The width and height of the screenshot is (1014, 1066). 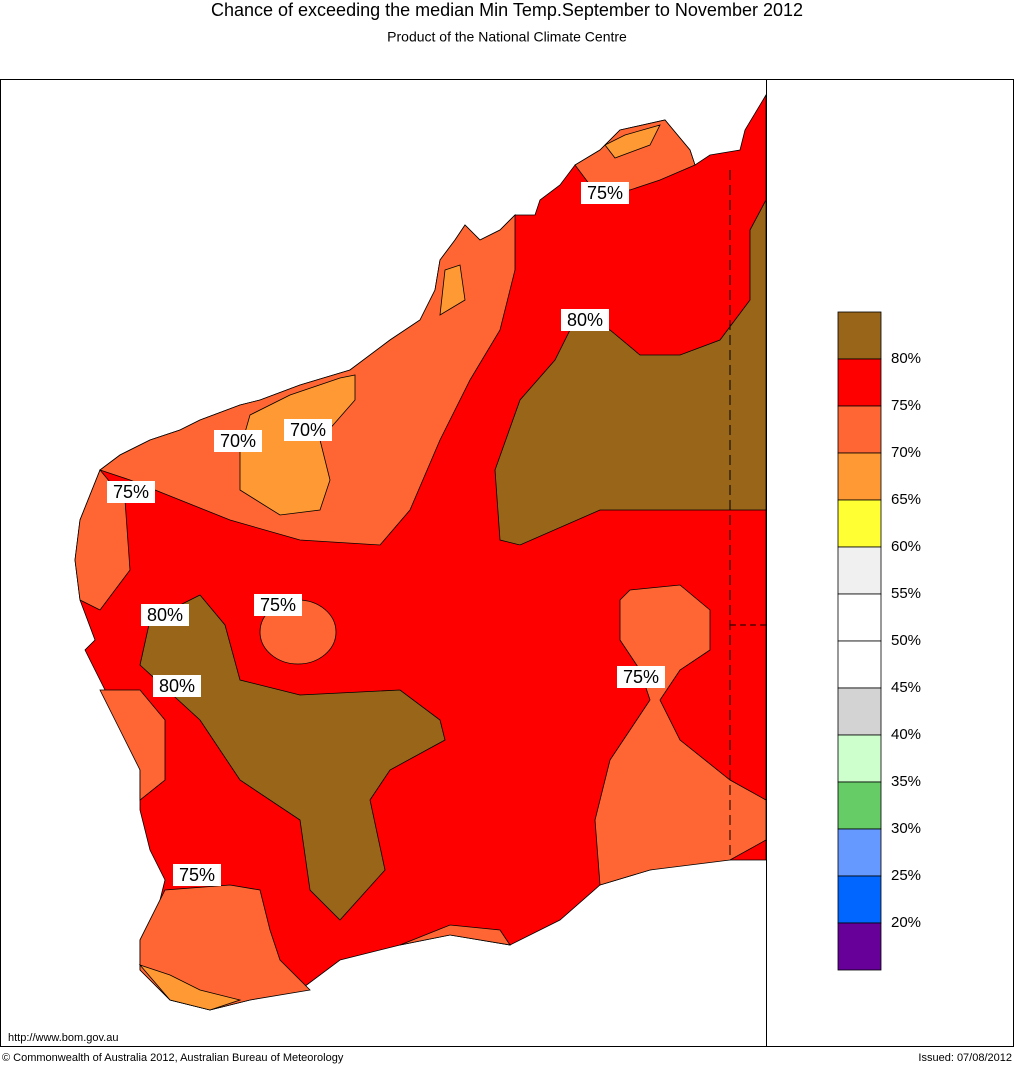 What do you see at coordinates (906, 828) in the screenshot?
I see `legend-label: 30%` at bounding box center [906, 828].